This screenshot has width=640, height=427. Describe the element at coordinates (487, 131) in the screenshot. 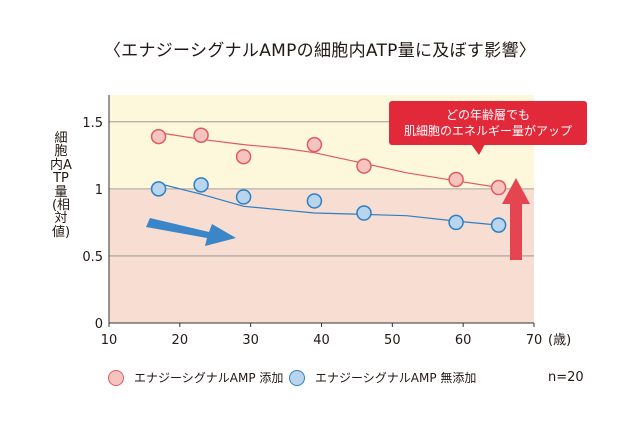

I see `callout-line-2: 肌細胞のエネルギー量がアップ` at that location.